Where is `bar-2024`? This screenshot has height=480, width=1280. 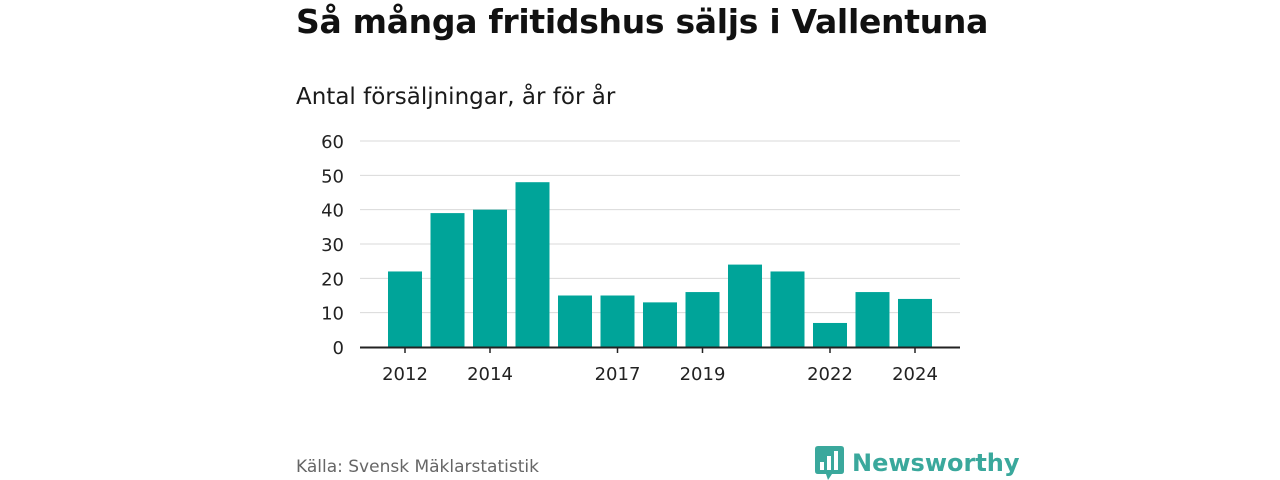 bar-2024 is located at coordinates (915, 322).